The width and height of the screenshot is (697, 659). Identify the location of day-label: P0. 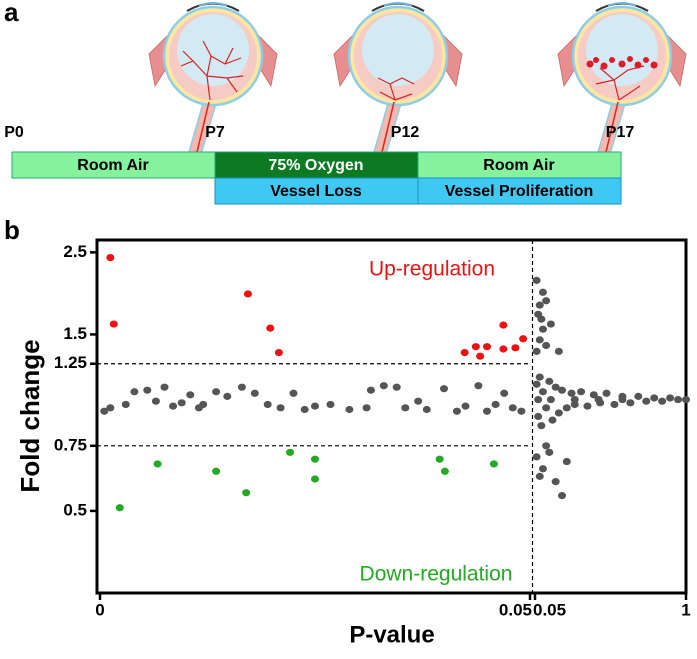
(14, 132).